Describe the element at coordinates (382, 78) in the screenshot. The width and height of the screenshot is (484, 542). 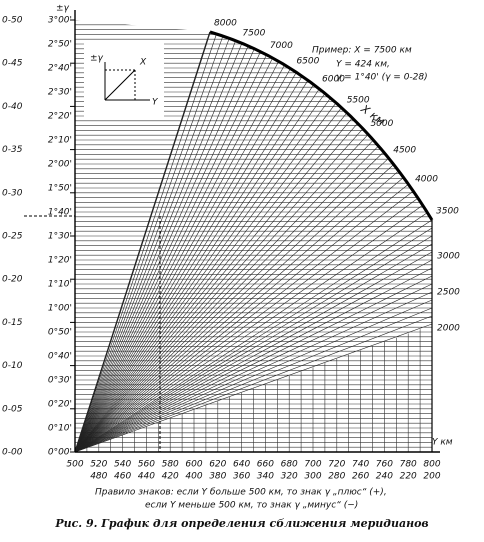
I see `example-line-3: γ = 1°40' (γ = 0-28)` at that location.